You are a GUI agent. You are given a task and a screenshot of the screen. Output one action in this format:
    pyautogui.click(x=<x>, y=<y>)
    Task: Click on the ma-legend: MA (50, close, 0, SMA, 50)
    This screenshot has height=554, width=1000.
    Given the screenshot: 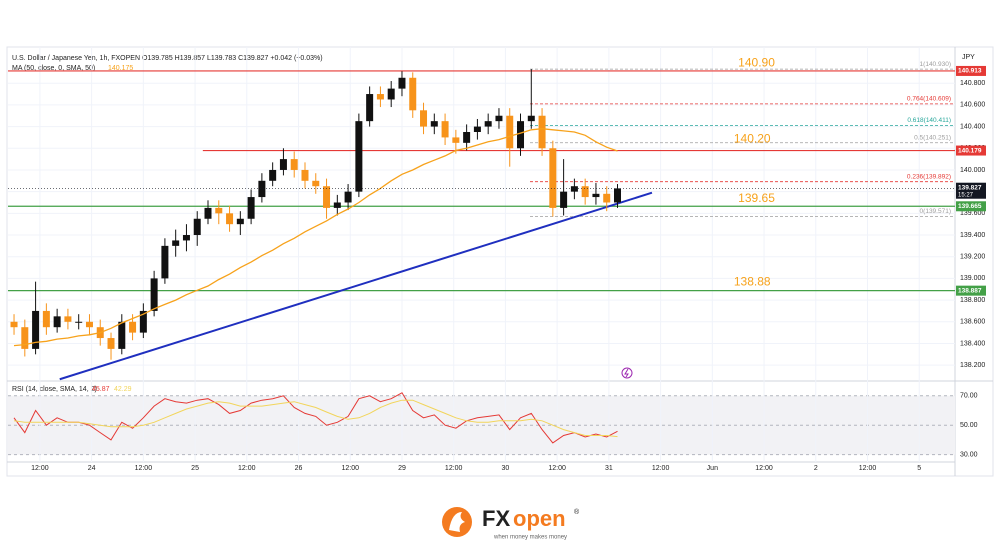 What is the action you would take?
    pyautogui.click(x=53, y=68)
    